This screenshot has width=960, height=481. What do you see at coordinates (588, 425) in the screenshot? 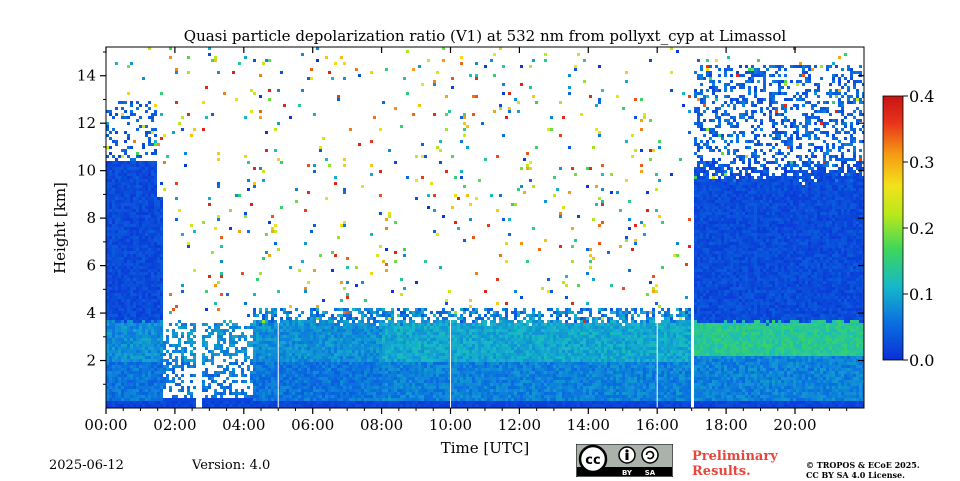
I see `x-tick-label: 14:00` at bounding box center [588, 425].